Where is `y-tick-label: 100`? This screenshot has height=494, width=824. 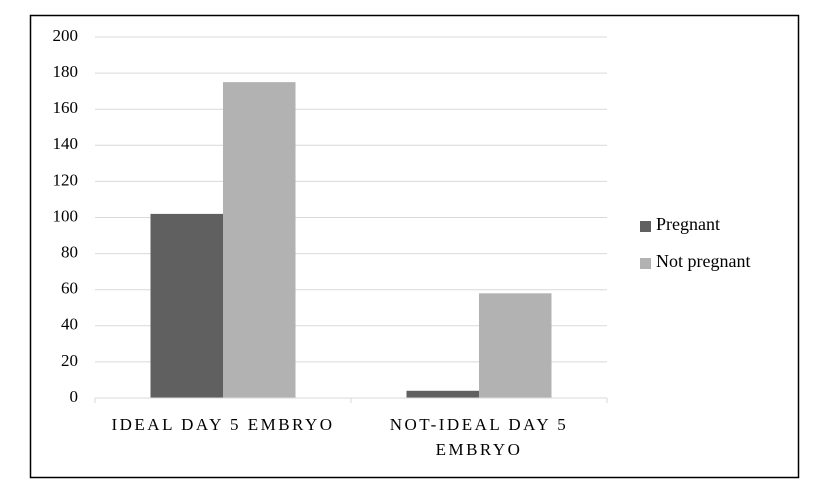
y-tick-label: 100 is located at coordinates (66, 215).